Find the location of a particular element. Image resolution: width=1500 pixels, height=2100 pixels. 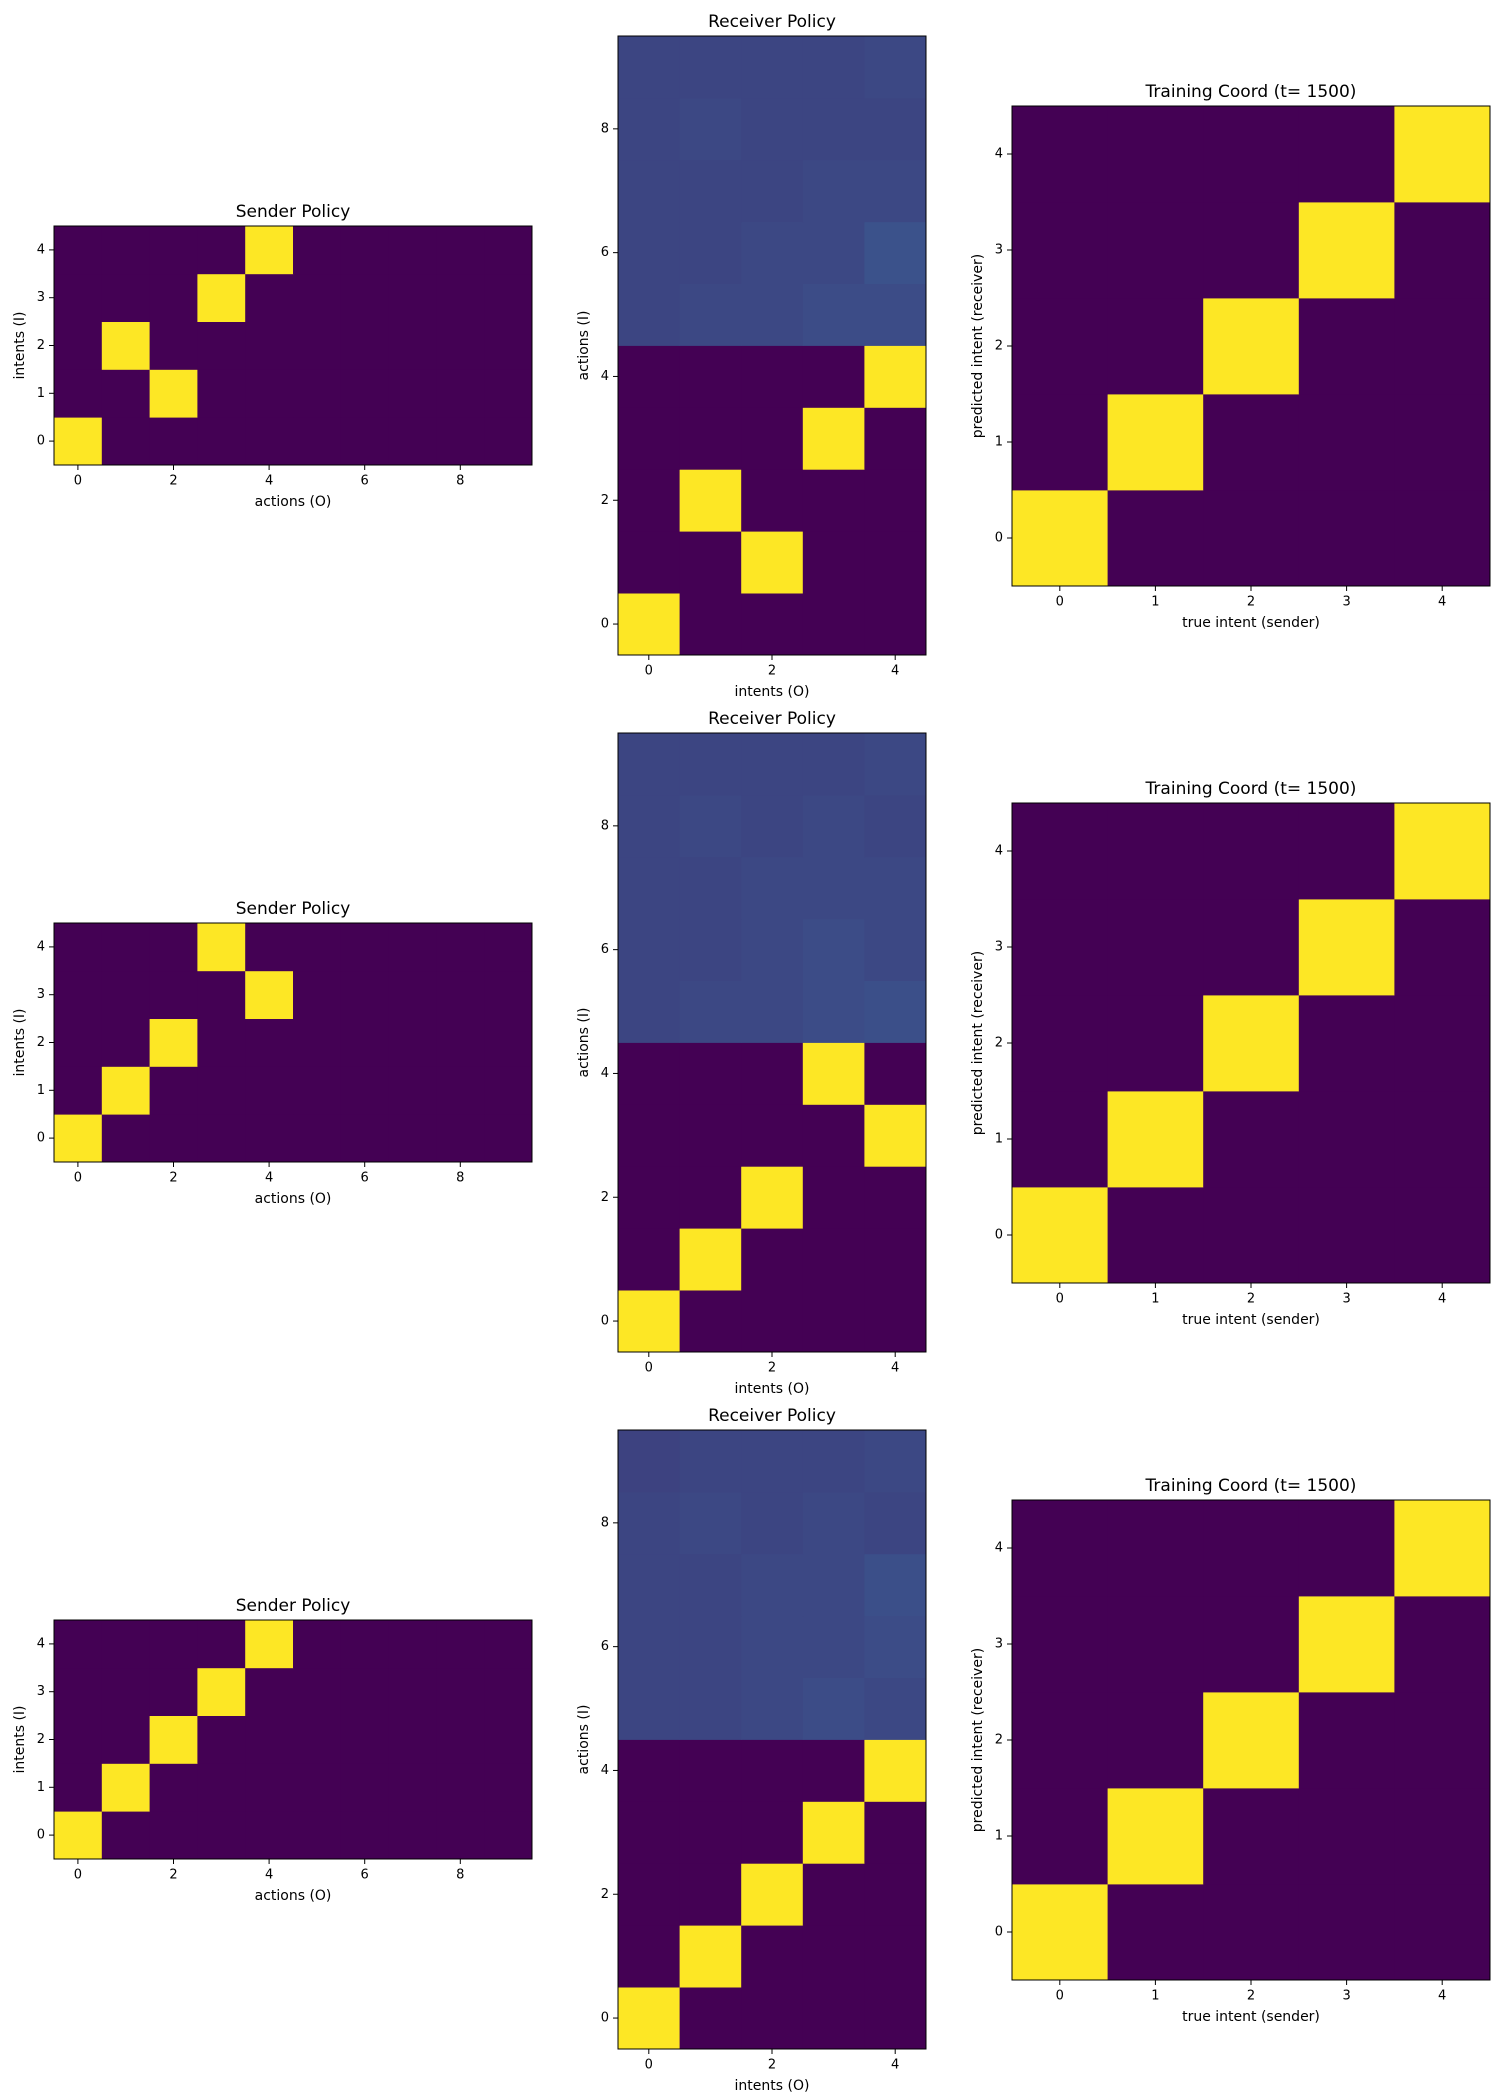

chart-title: Sender Policy is located at coordinates (293, 909).